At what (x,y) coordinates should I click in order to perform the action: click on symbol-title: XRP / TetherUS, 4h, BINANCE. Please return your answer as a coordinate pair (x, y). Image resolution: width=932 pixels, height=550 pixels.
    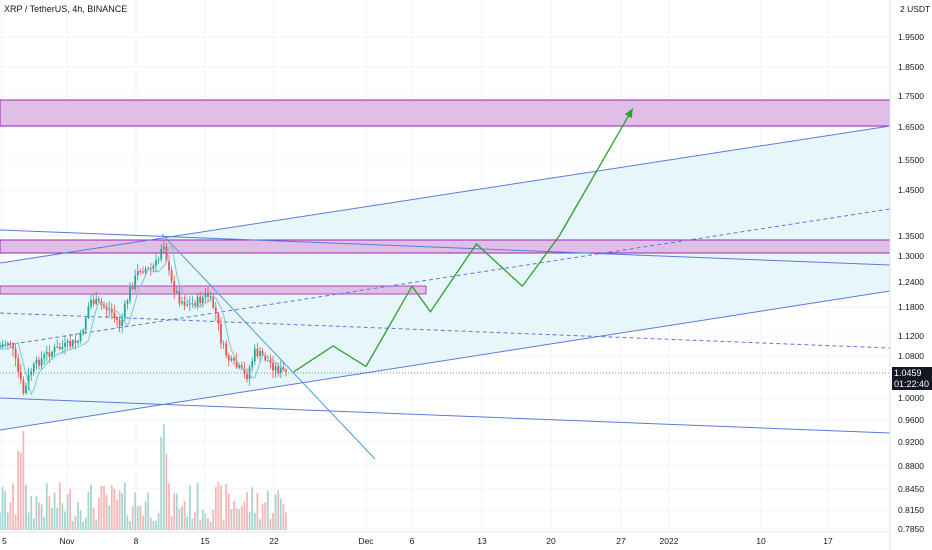
    Looking at the image, I should click on (66, 9).